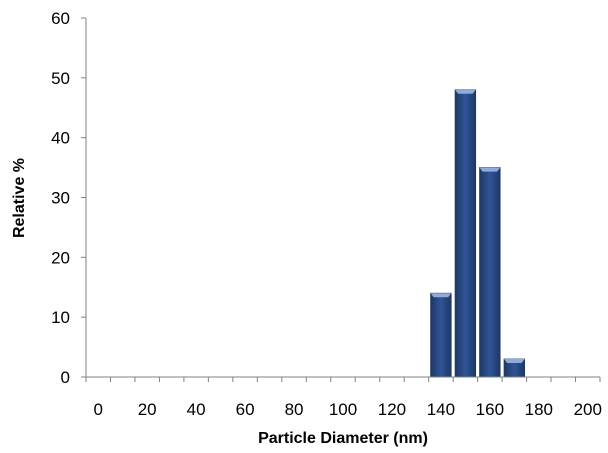  Describe the element at coordinates (588, 409) in the screenshot. I see `x-tick-label: 200` at that location.